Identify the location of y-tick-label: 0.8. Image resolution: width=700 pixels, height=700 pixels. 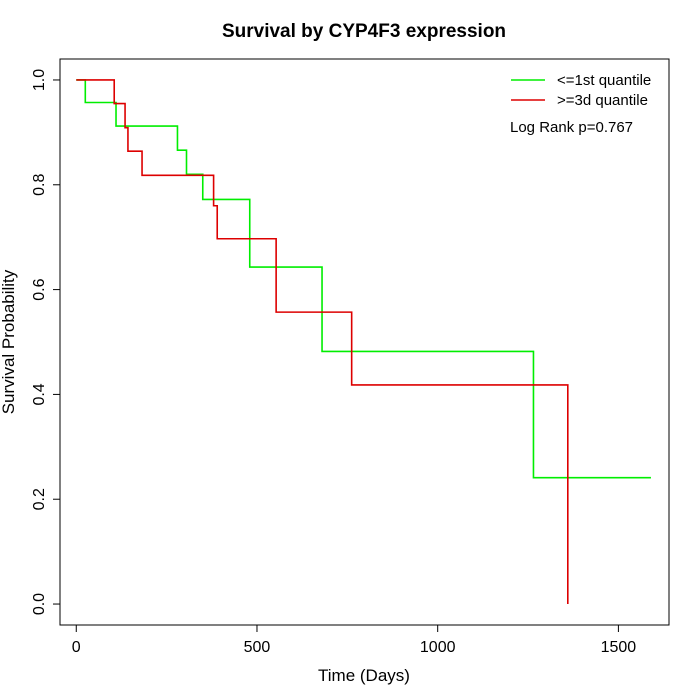
(39, 185).